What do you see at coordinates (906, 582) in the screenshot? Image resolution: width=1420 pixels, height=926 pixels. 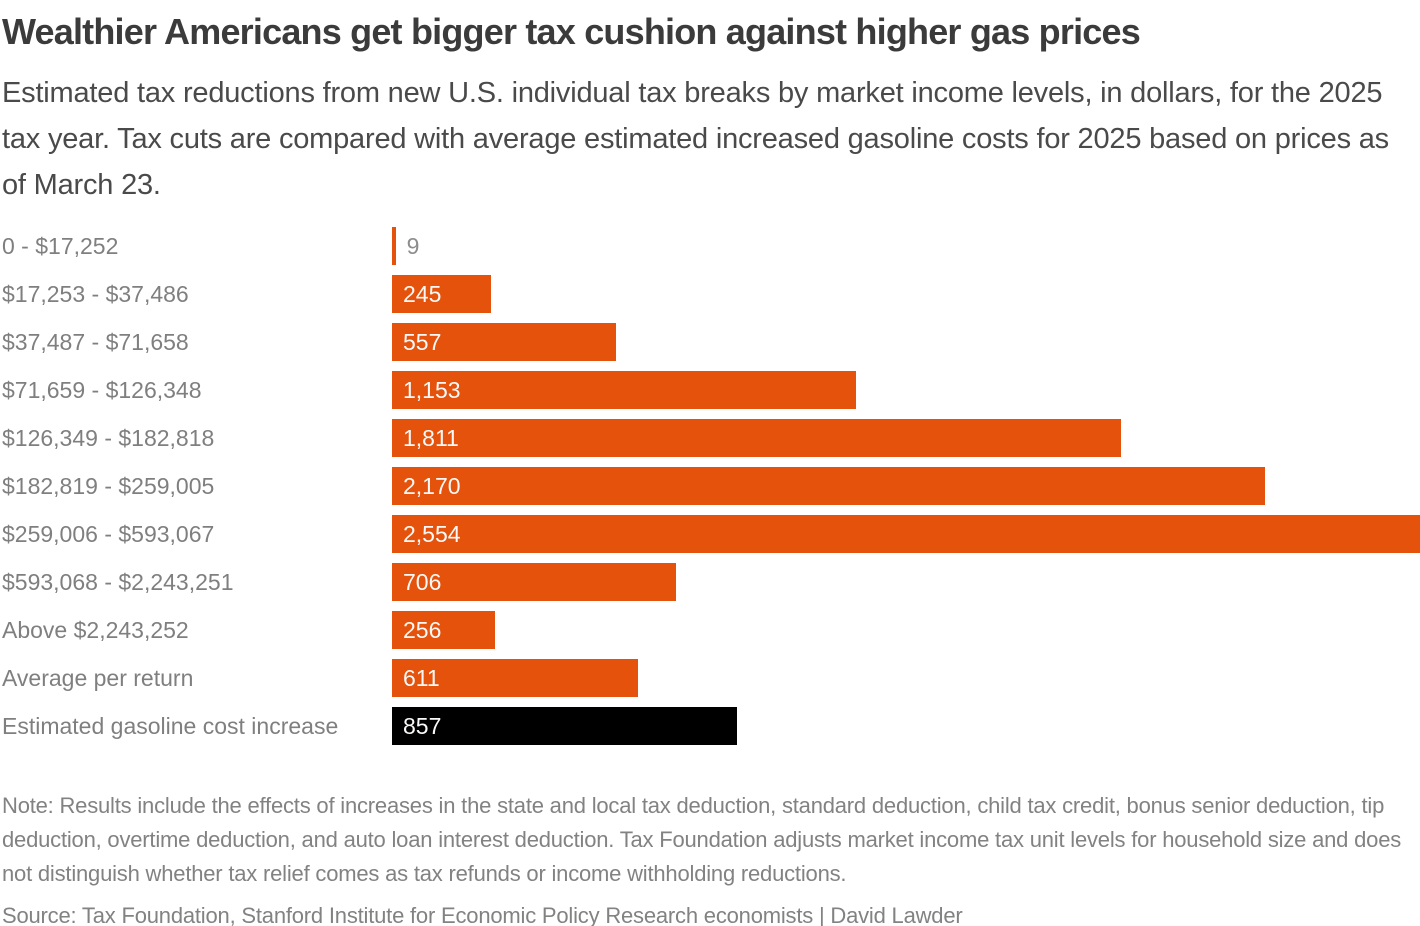 I see `bar-area: 706` at bounding box center [906, 582].